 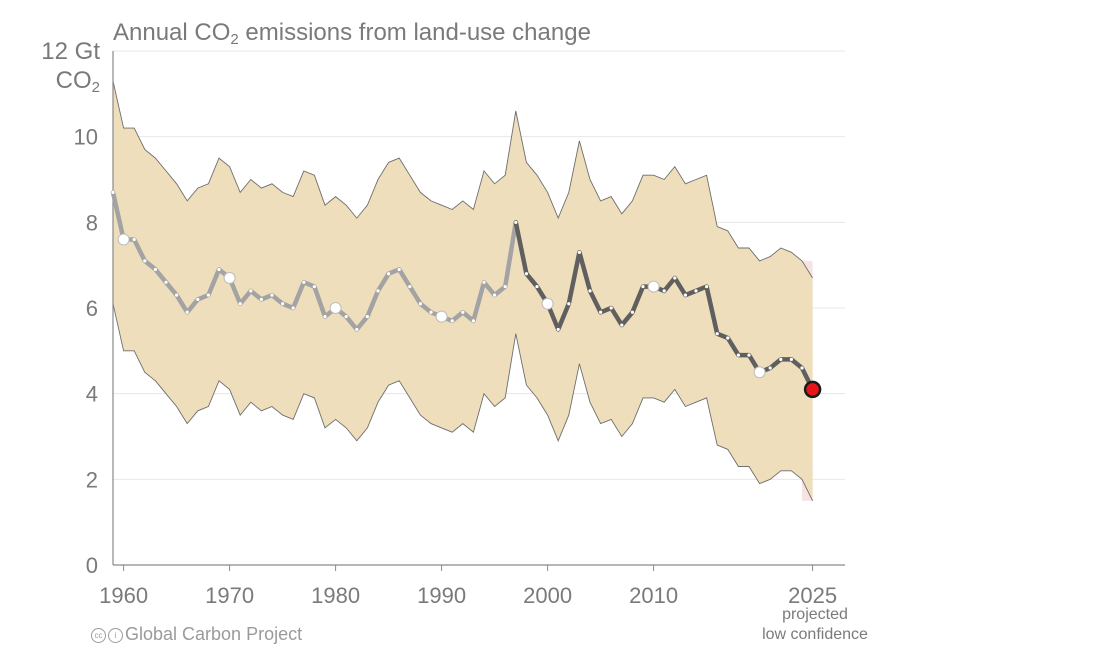 I want to click on highlight-point-2020, so click(x=759, y=372).